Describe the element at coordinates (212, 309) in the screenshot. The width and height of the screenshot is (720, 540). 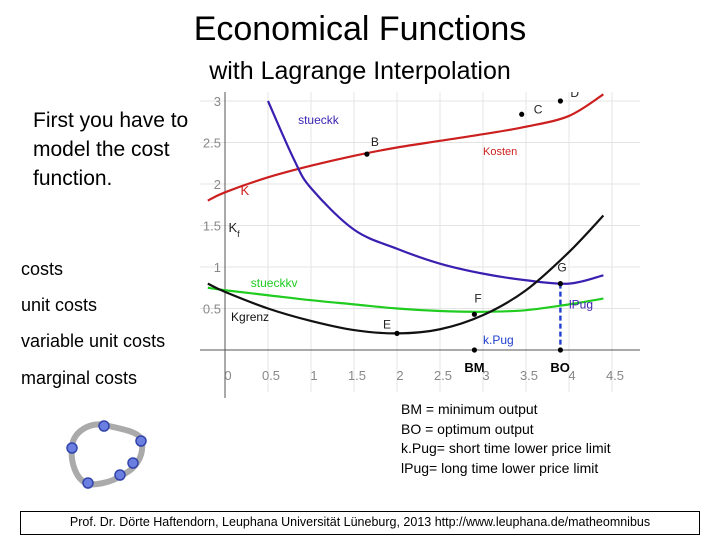
I see `y-tick-label: 0.5` at that location.